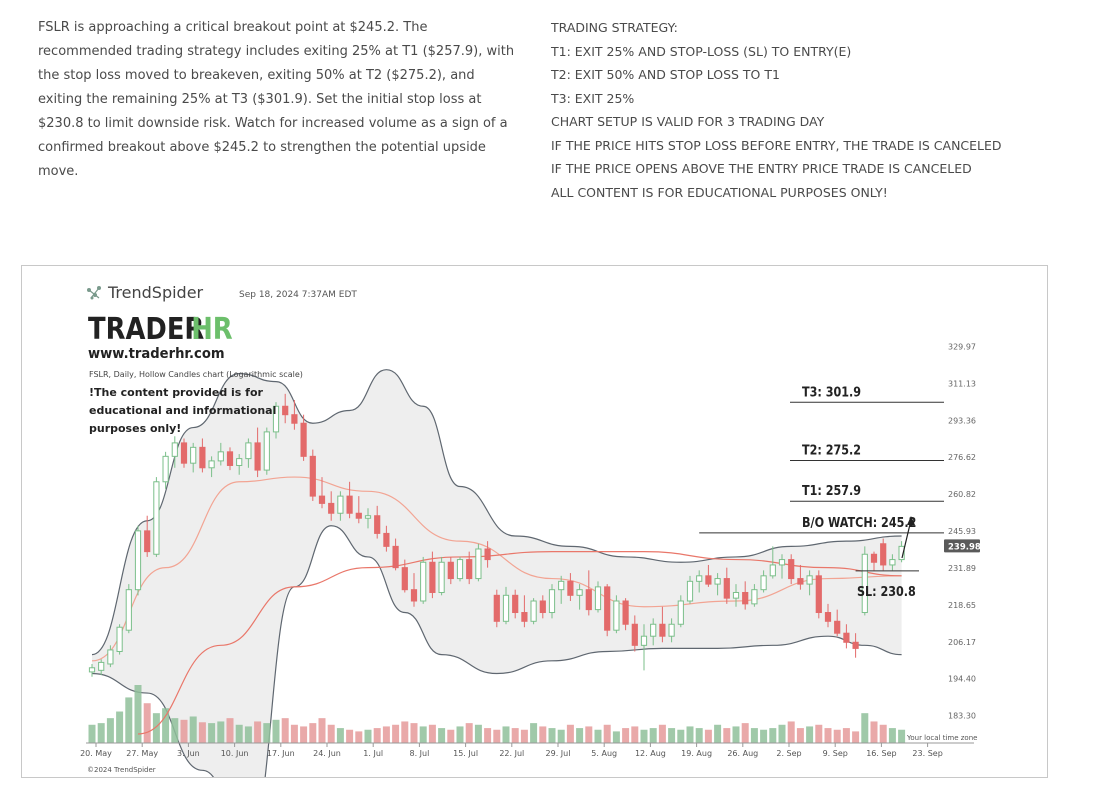 Image resolution: width=1094 pixels, height=804 pixels. Describe the element at coordinates (155, 292) in the screenshot. I see `brand-name: TrendSpider` at that location.